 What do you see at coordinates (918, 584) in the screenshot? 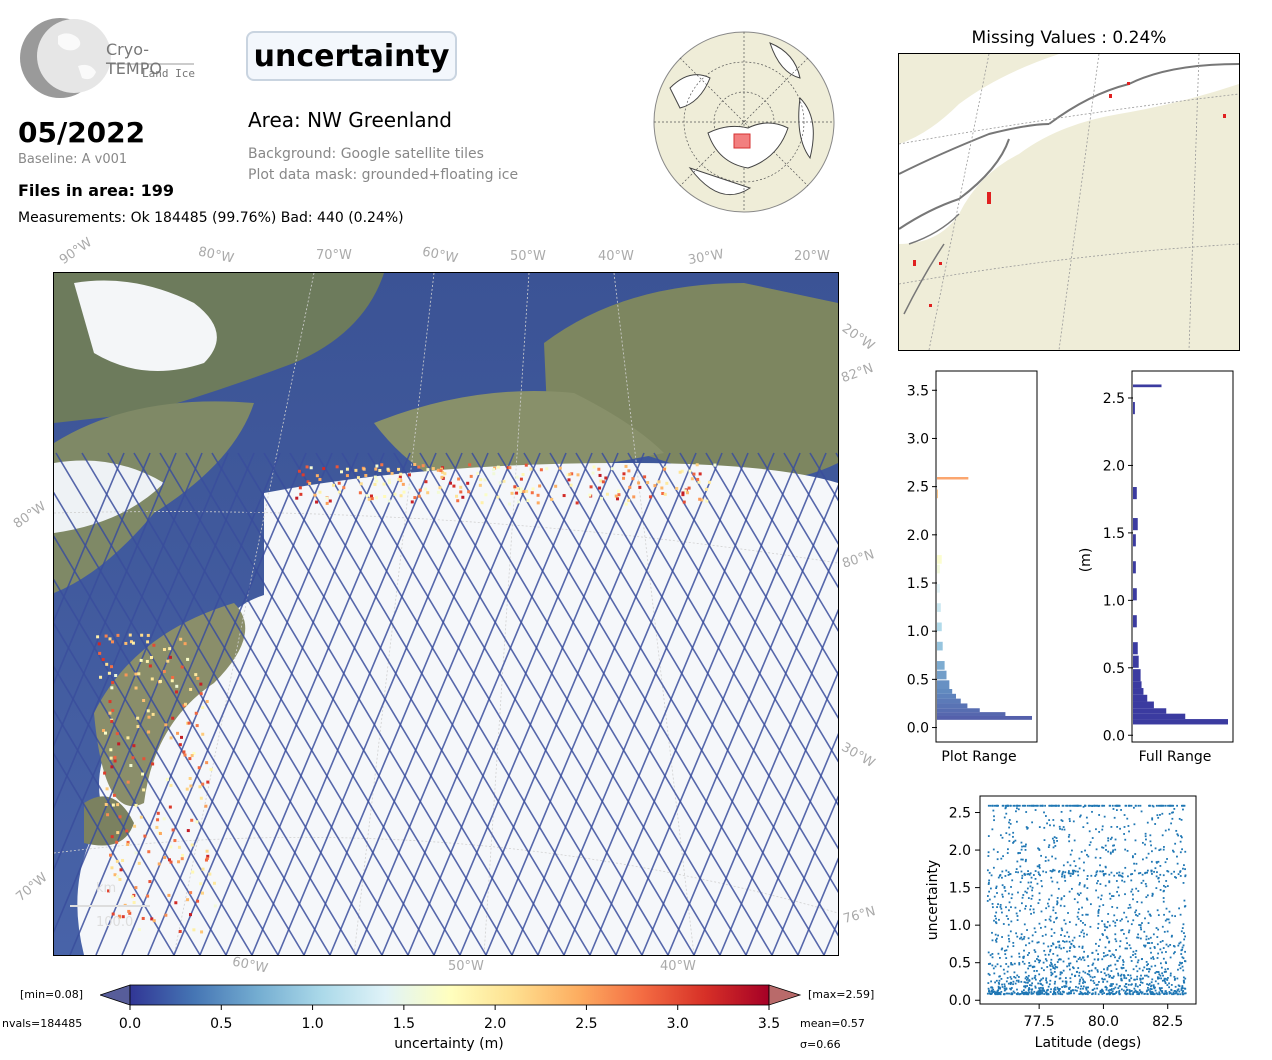
I see `hist-tick-label: 1.5` at bounding box center [918, 584].